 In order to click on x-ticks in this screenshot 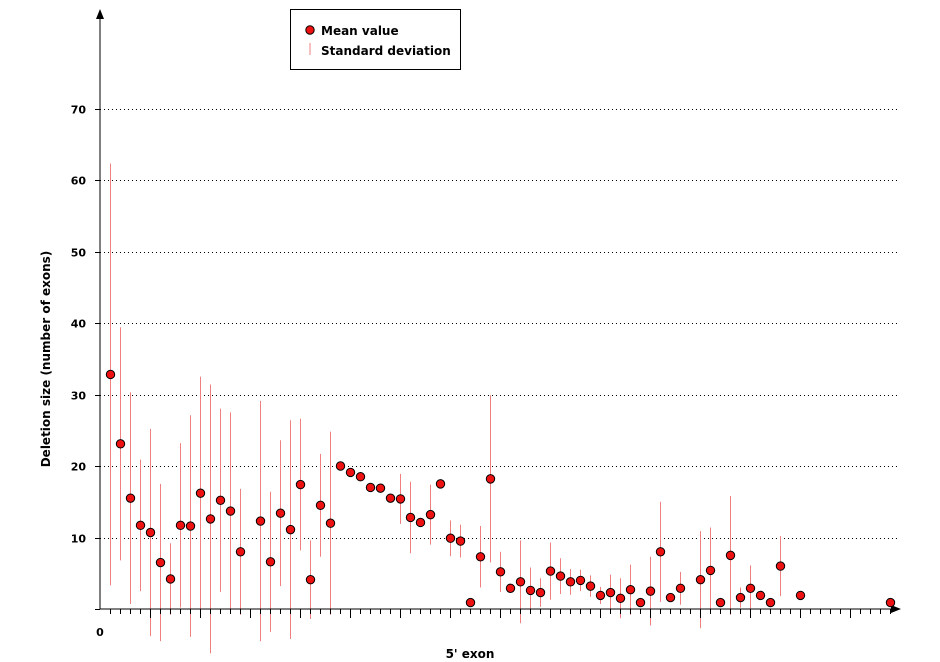, I will do `click(500, 613)`.